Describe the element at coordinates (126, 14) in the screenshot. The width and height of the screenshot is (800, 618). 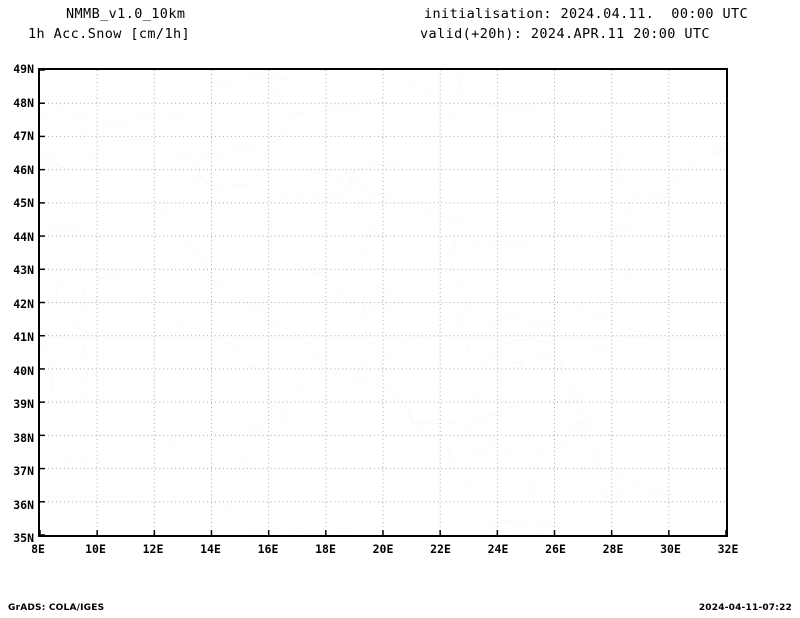
I see `model-title: NMMB_v1.0_10km` at that location.